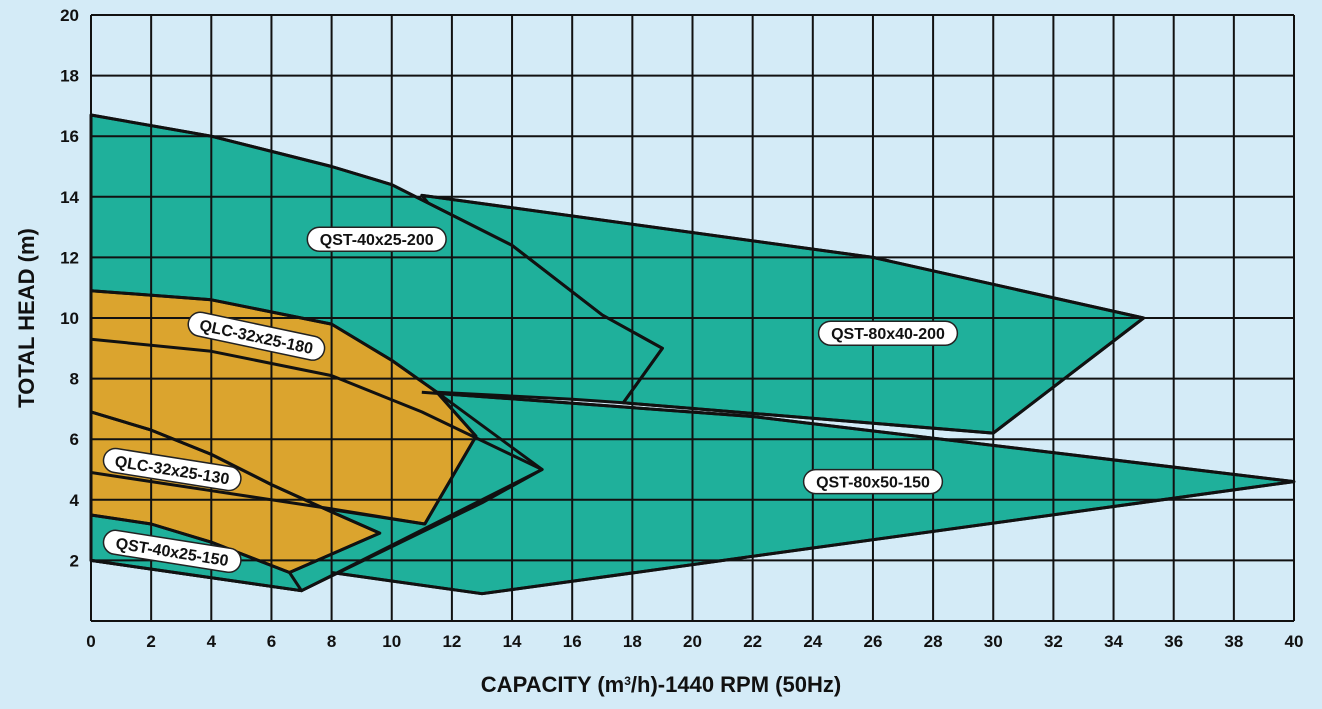 The image size is (1322, 709). Describe the element at coordinates (632, 641) in the screenshot. I see `x-tick-label: 18` at that location.